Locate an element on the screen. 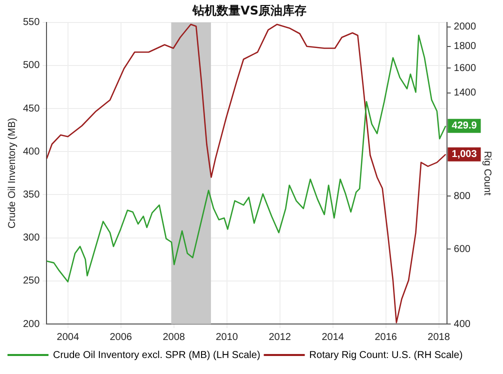 The image size is (503, 374). x-tick-label: 2004 is located at coordinates (68, 337).